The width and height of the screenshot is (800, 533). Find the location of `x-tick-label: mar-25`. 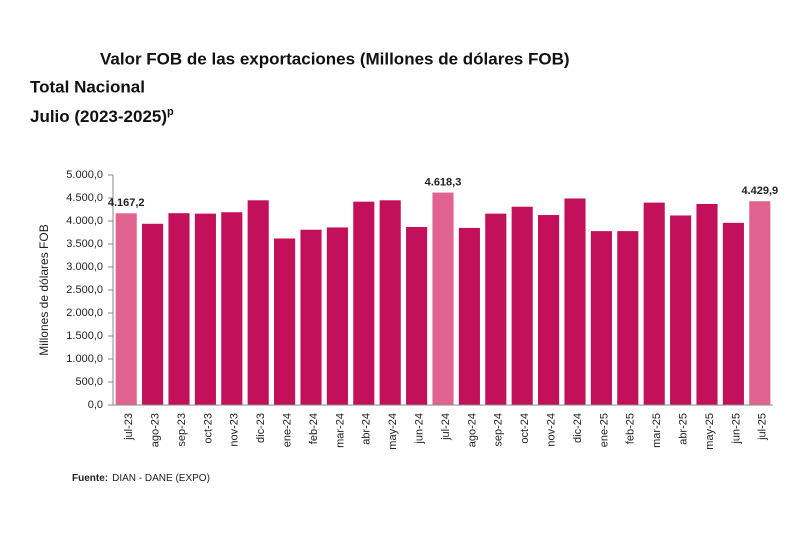

x-tick-label: mar-25 is located at coordinates (657, 430).